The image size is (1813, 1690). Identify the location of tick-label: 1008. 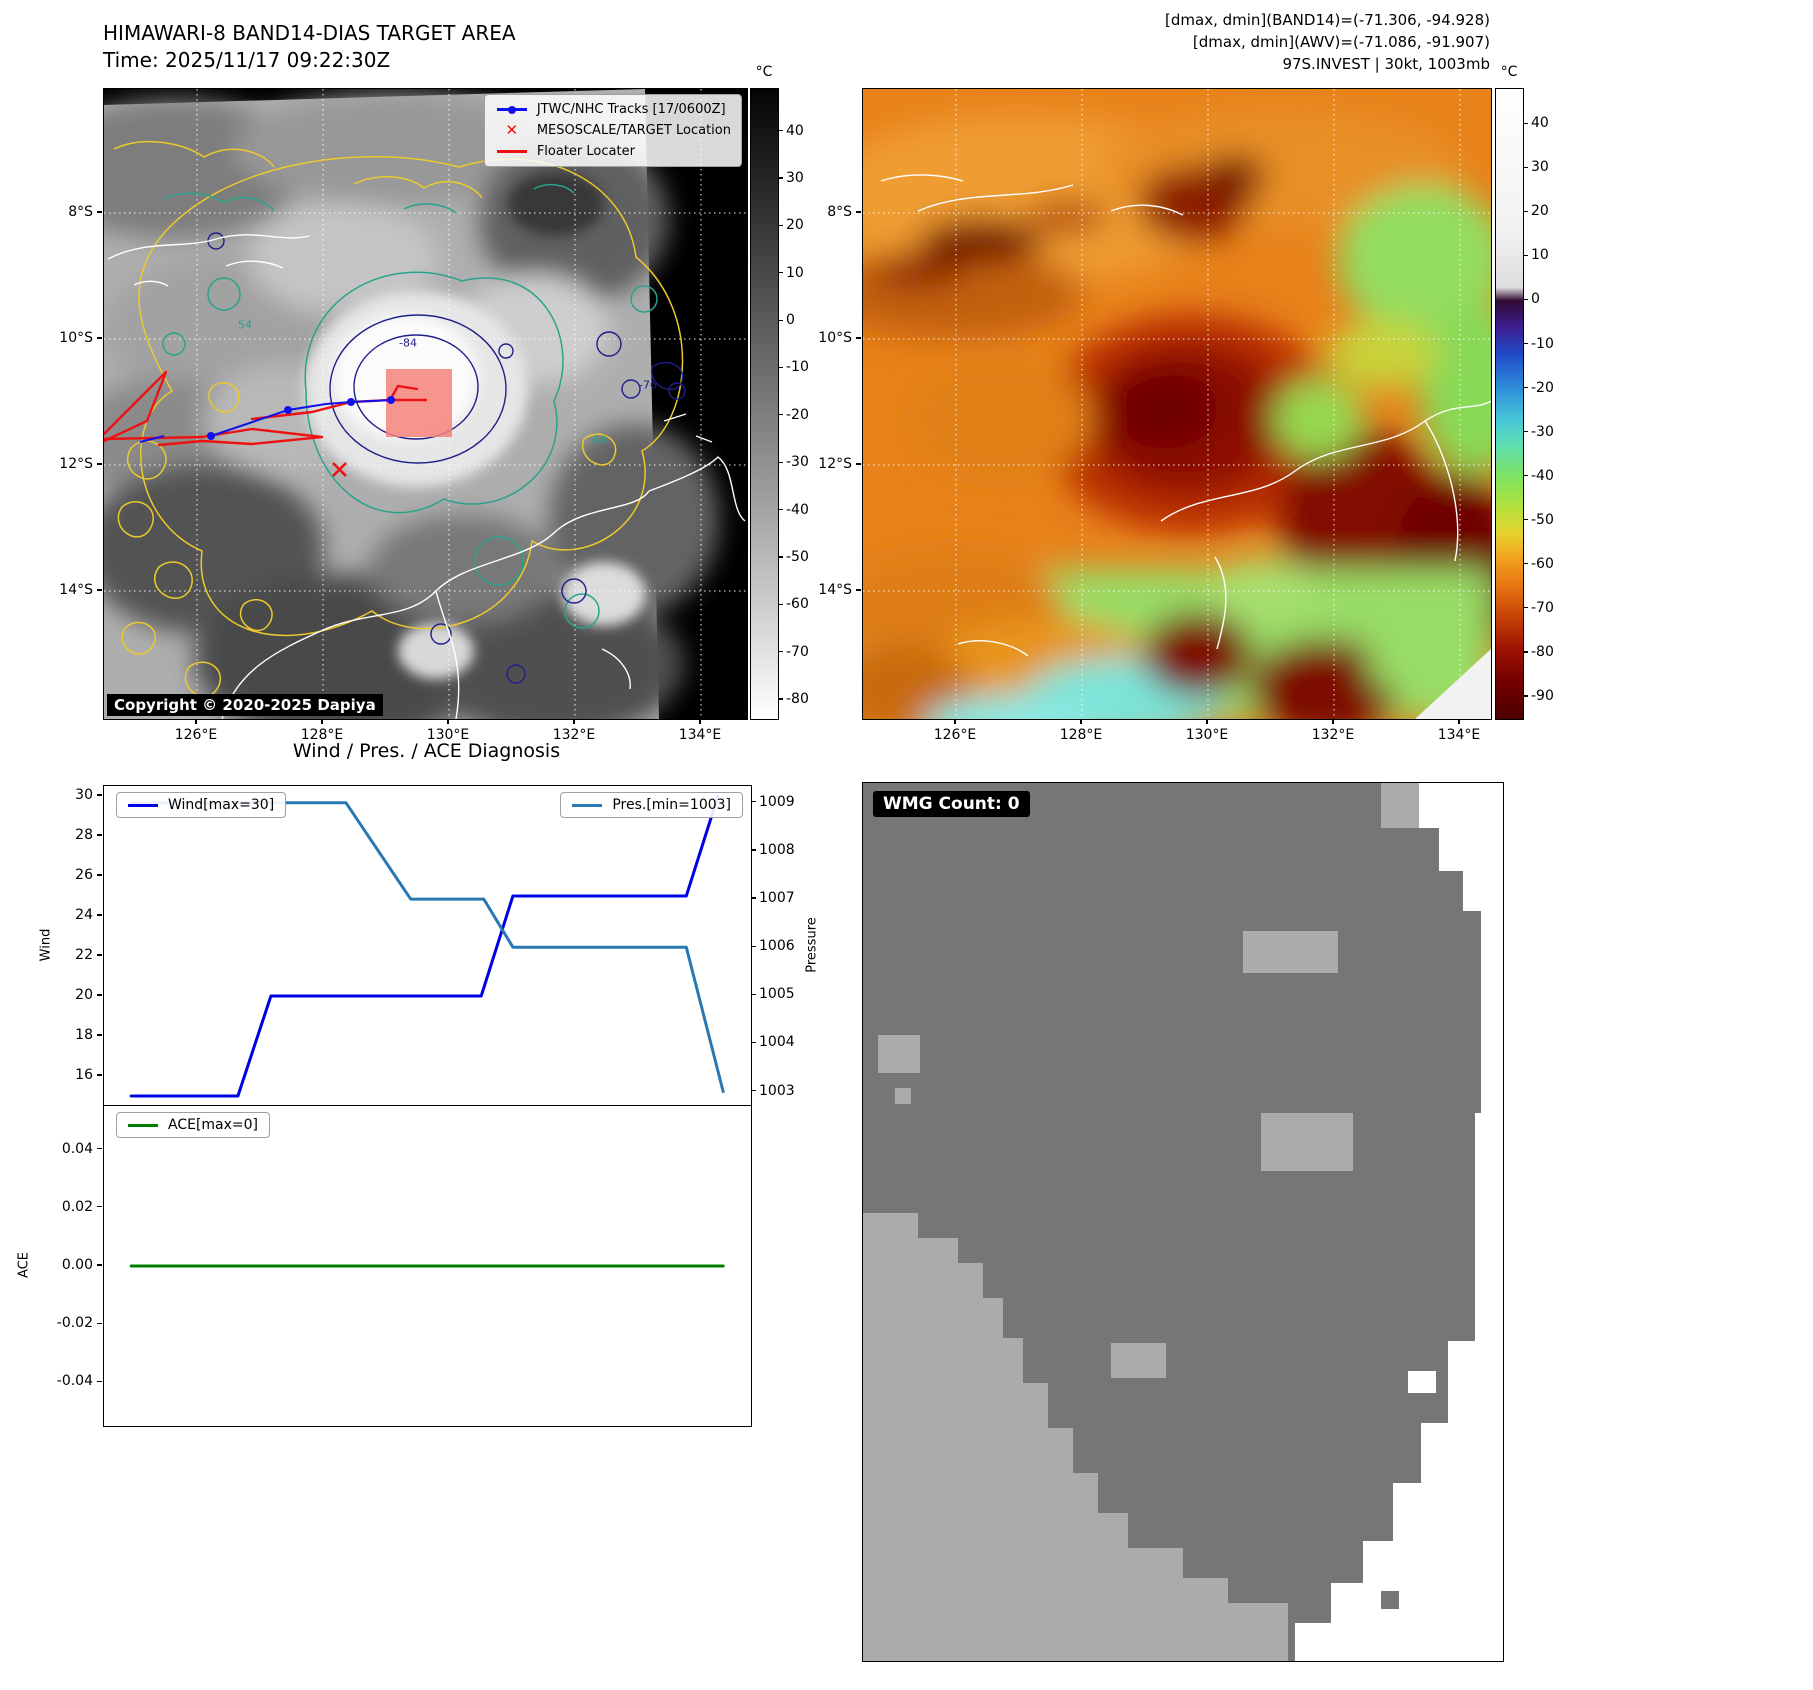
(777, 849).